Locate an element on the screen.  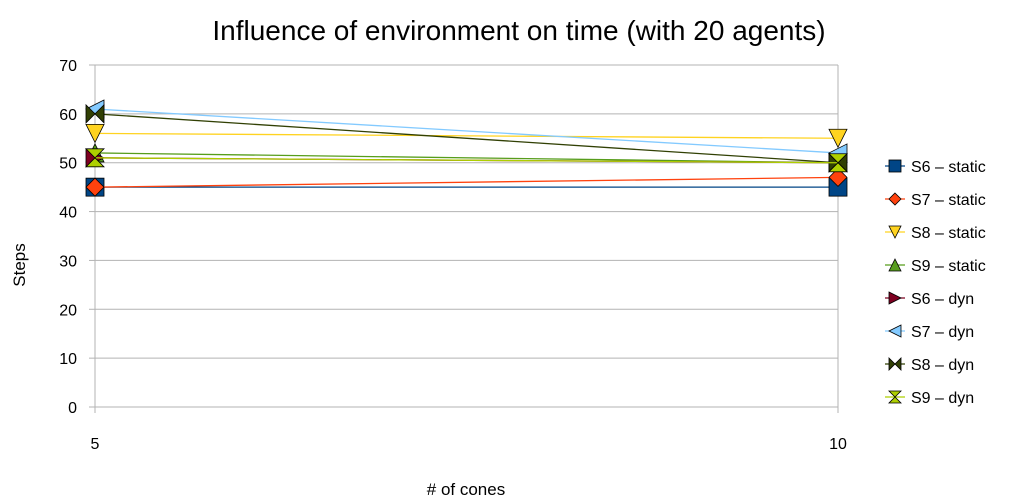
series-layer is located at coordinates (466, 148).